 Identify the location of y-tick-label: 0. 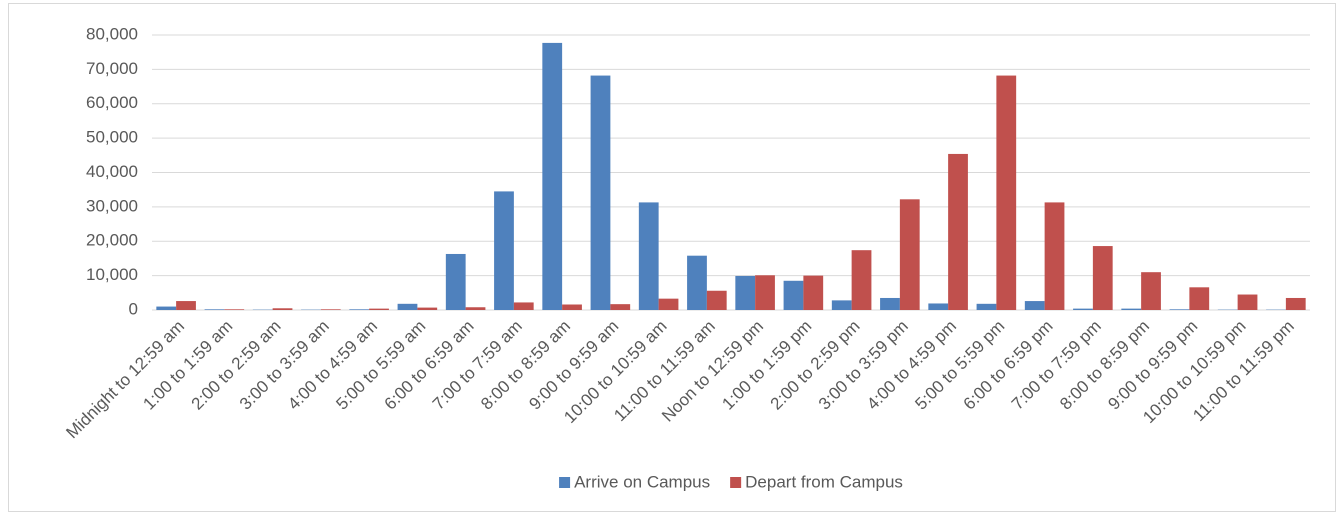
(133, 308).